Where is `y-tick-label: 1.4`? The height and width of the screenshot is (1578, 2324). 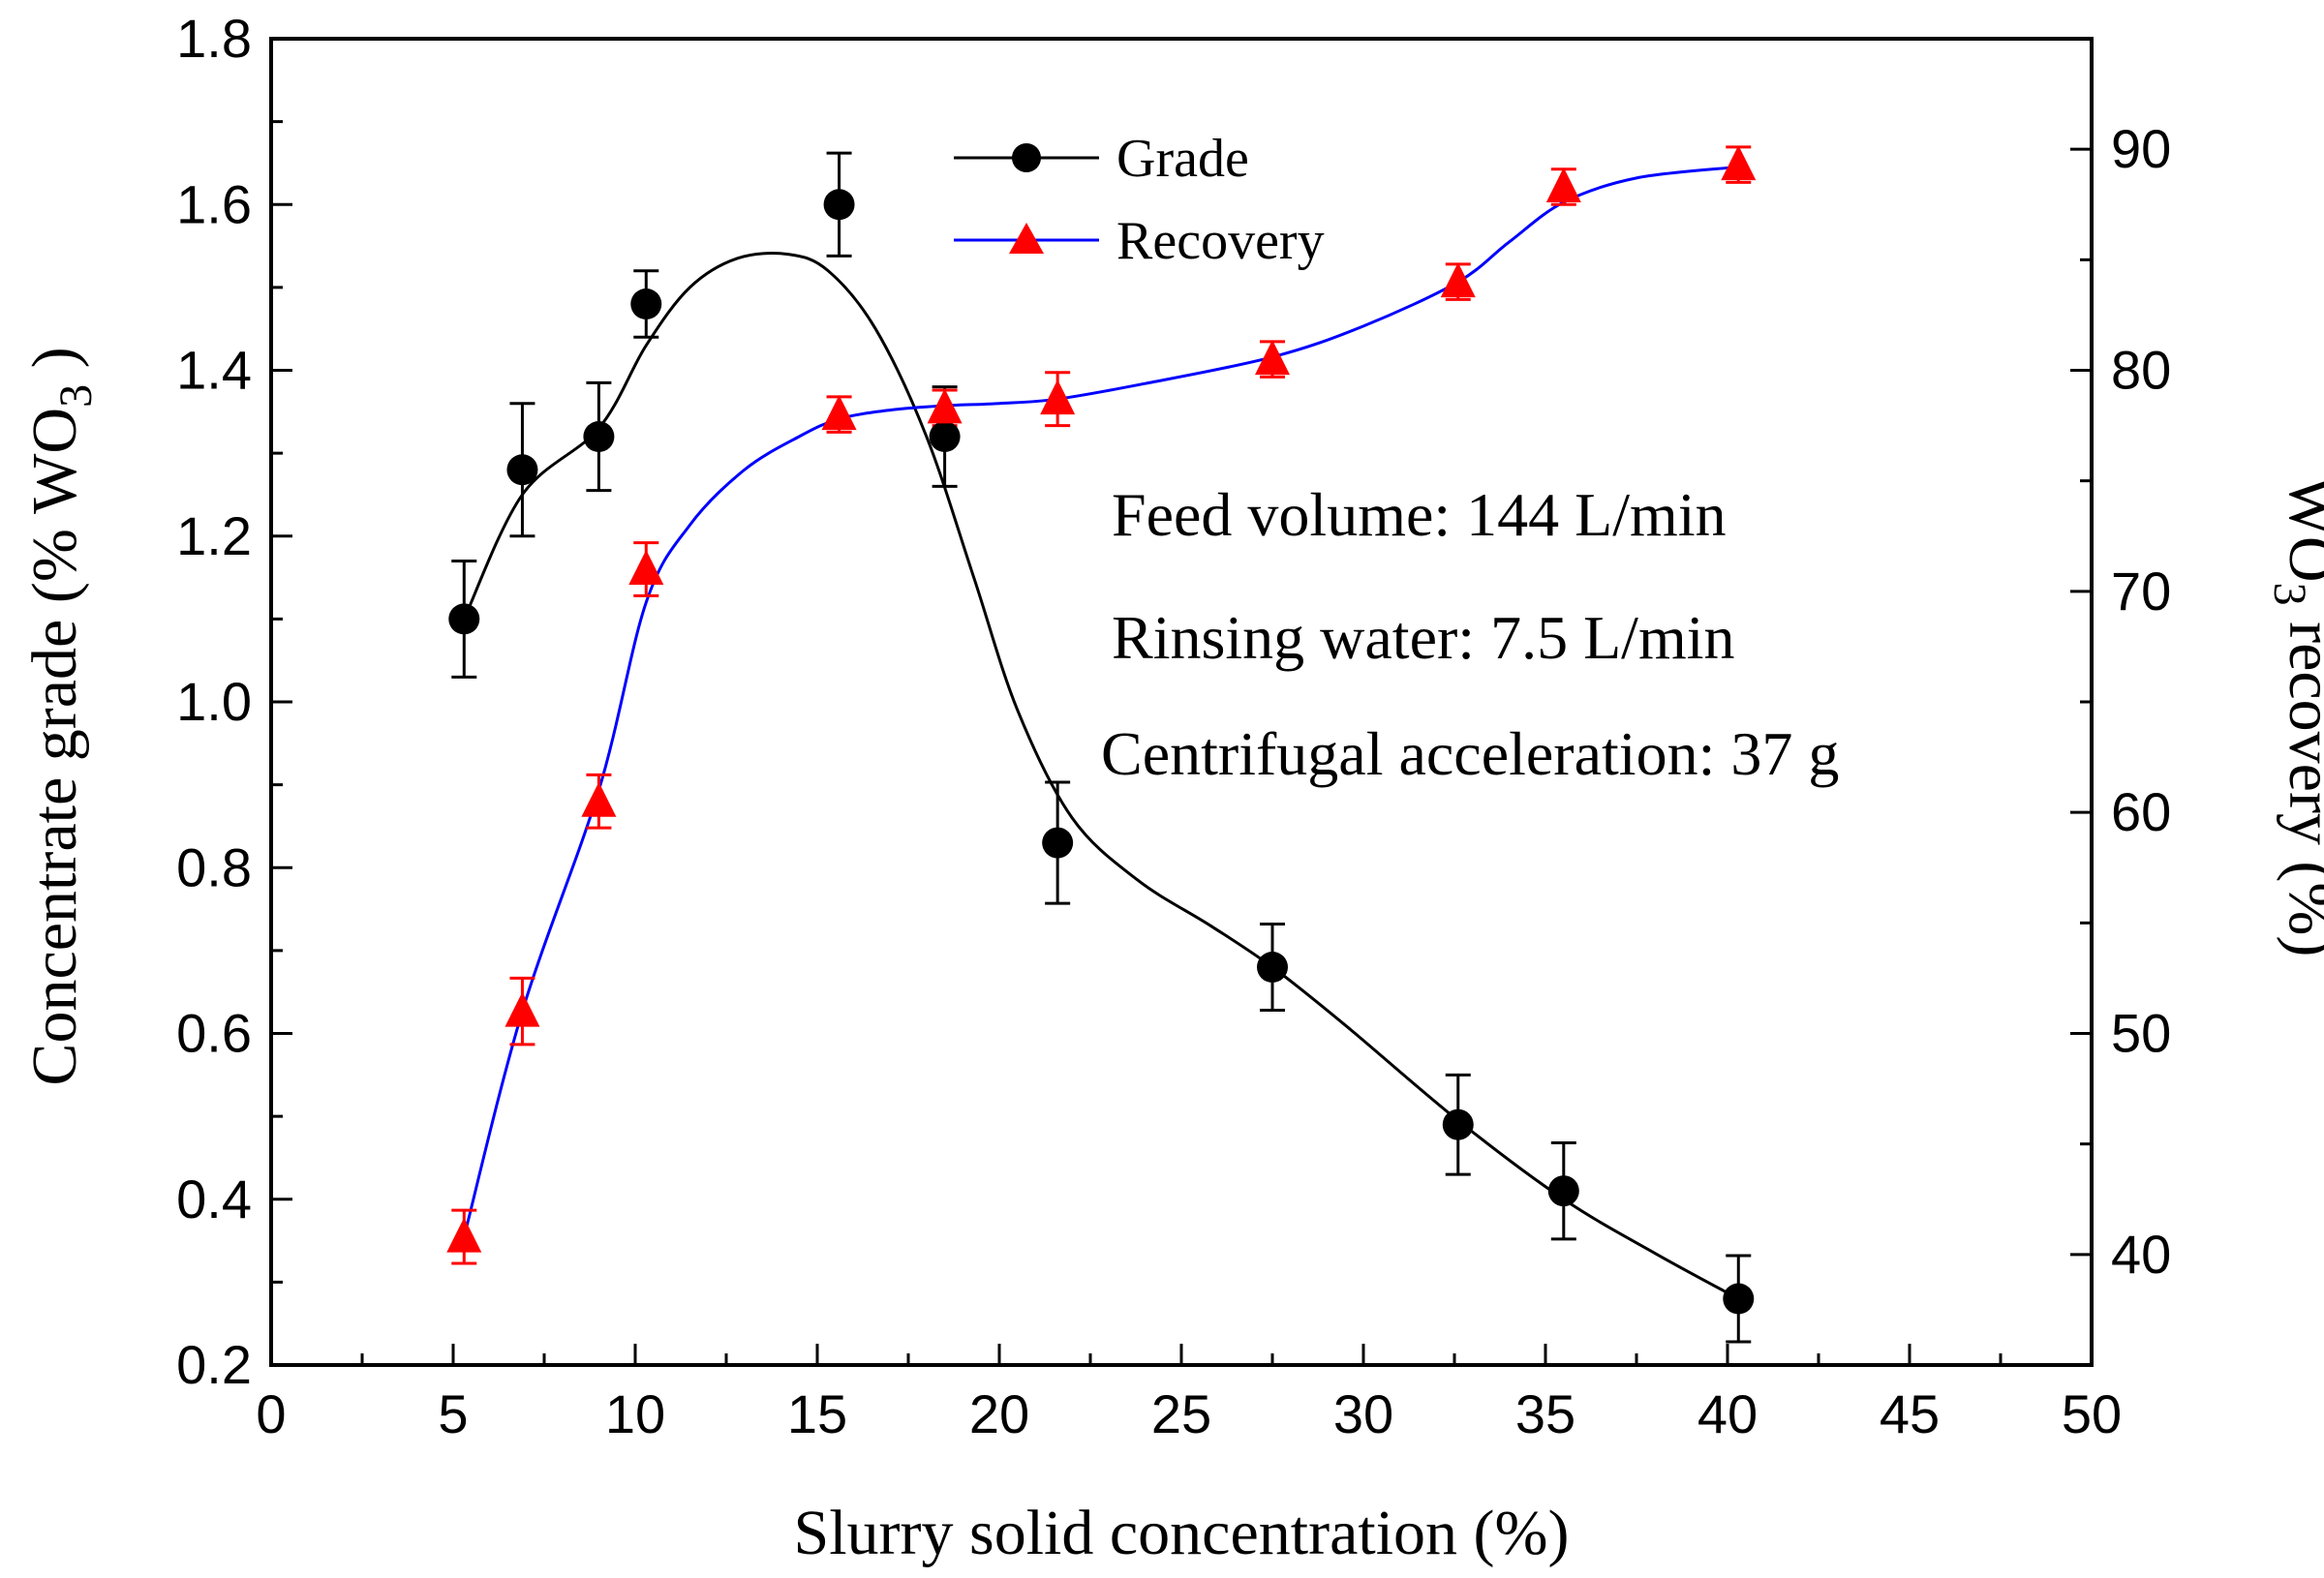
y-tick-label: 1.4 is located at coordinates (214, 370).